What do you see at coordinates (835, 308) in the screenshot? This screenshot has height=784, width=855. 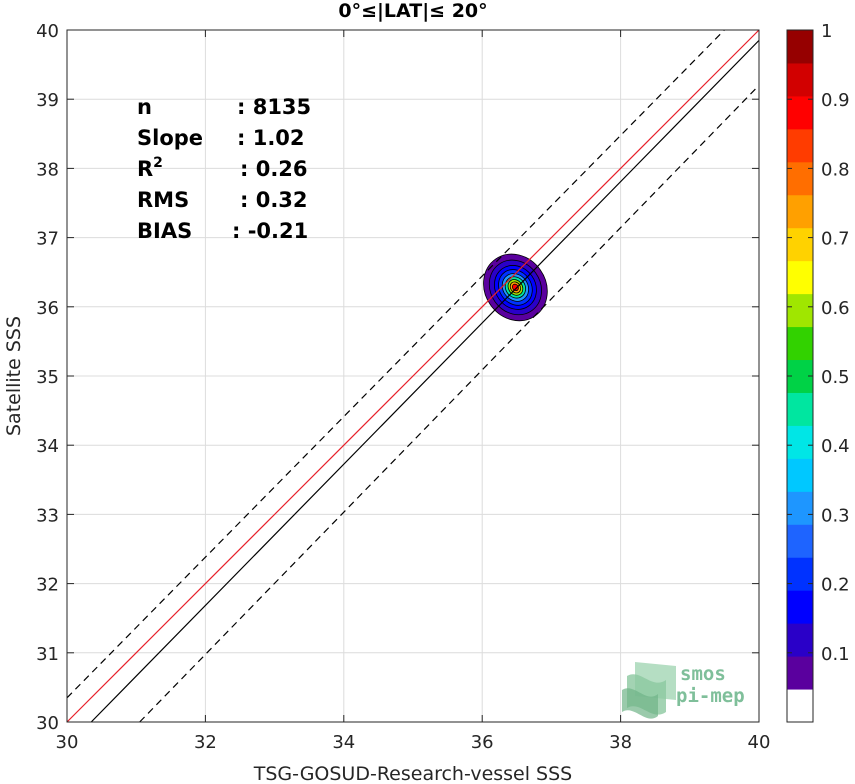 I see `colorbar-tick-label-5: 0.6` at bounding box center [835, 308].